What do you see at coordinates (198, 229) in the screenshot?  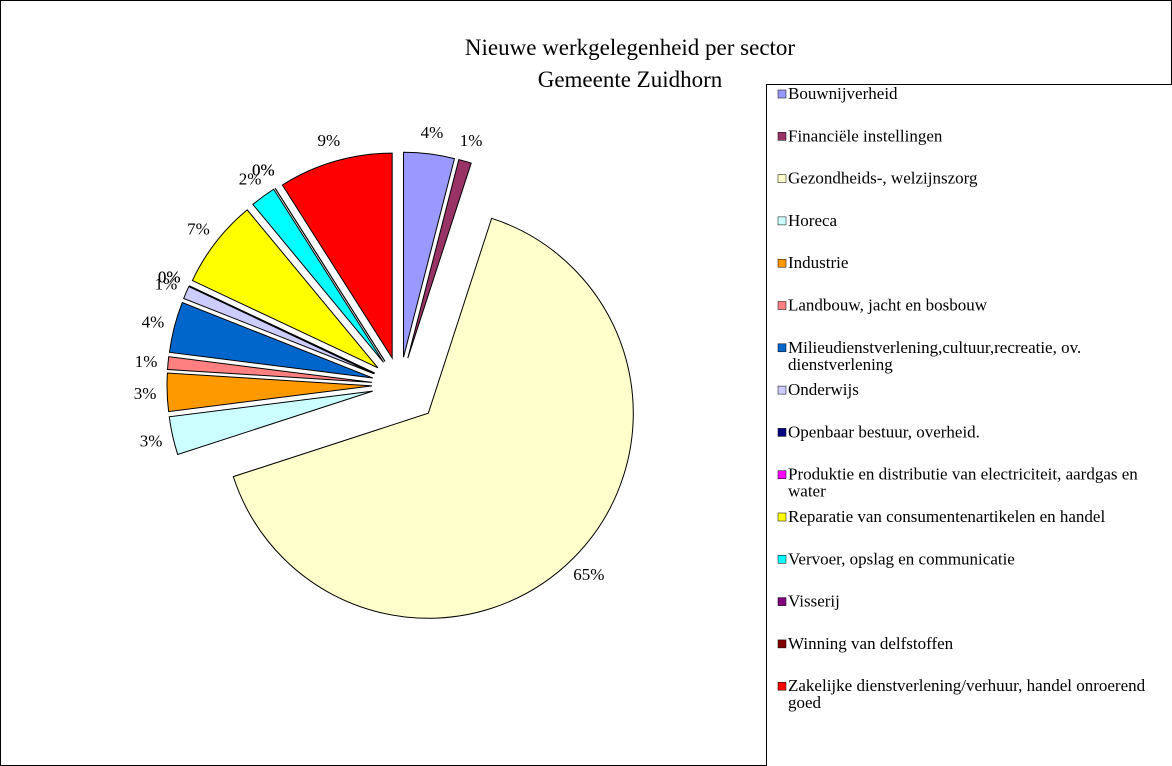 I see `data-label: 7%` at bounding box center [198, 229].